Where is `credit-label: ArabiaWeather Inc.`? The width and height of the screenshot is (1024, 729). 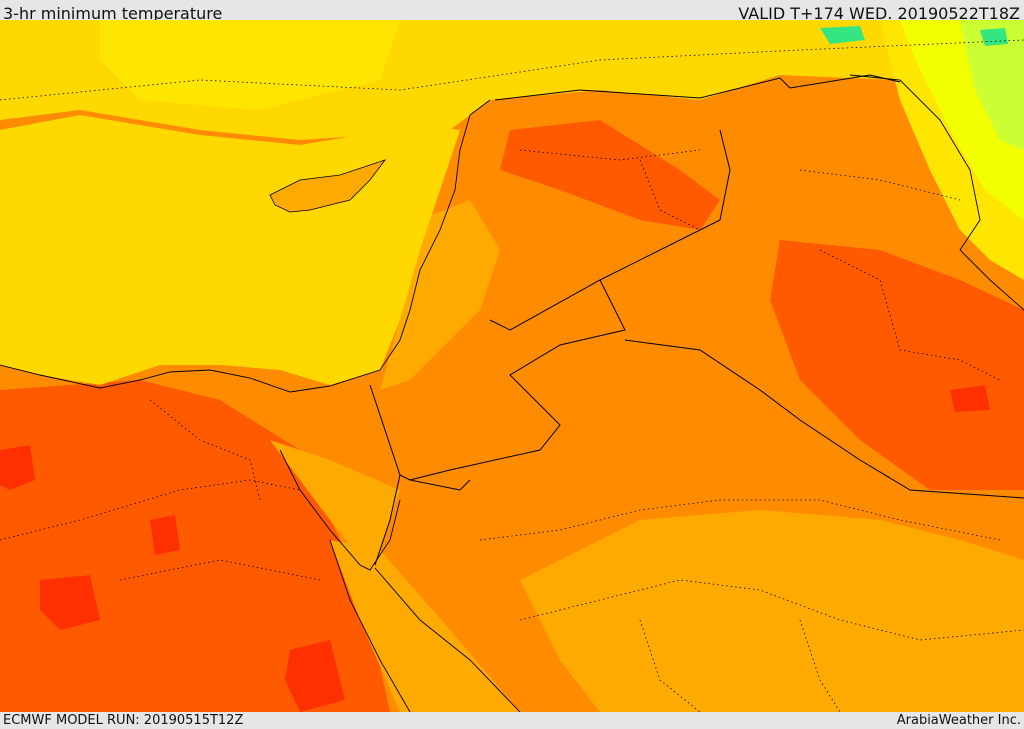
credit-label: ArabiaWeather Inc. is located at coordinates (958, 720).